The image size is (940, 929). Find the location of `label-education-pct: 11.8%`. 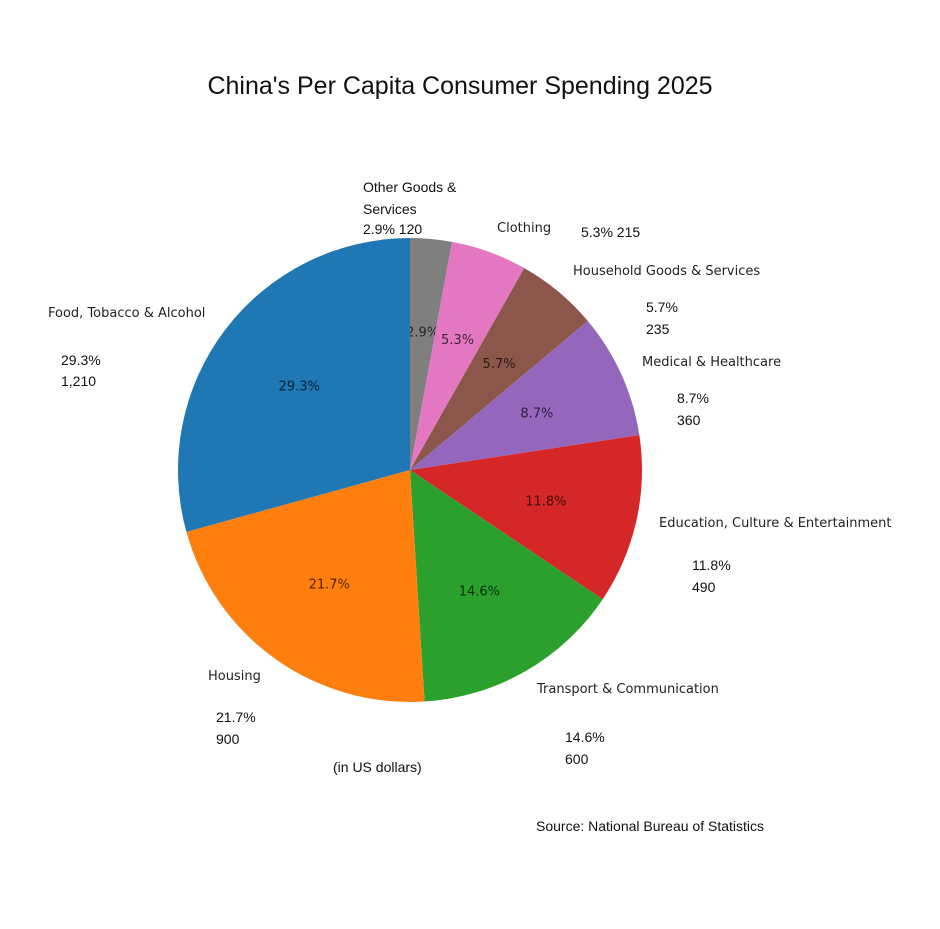

label-education-pct: 11.8% is located at coordinates (711, 565).